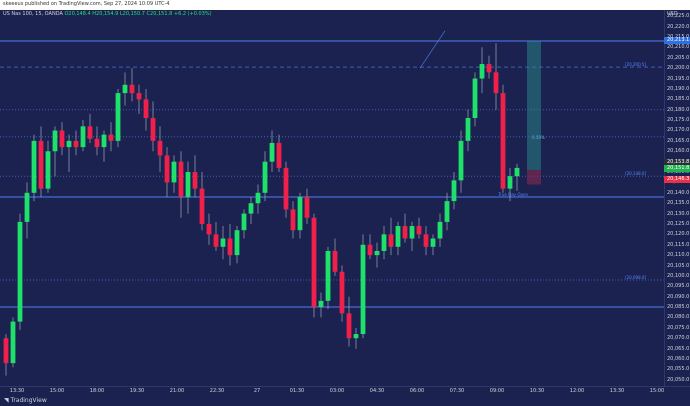 Image resolution: width=690 pixels, height=406 pixels. I want to click on price-tick: 20,115.0, so click(678, 244).